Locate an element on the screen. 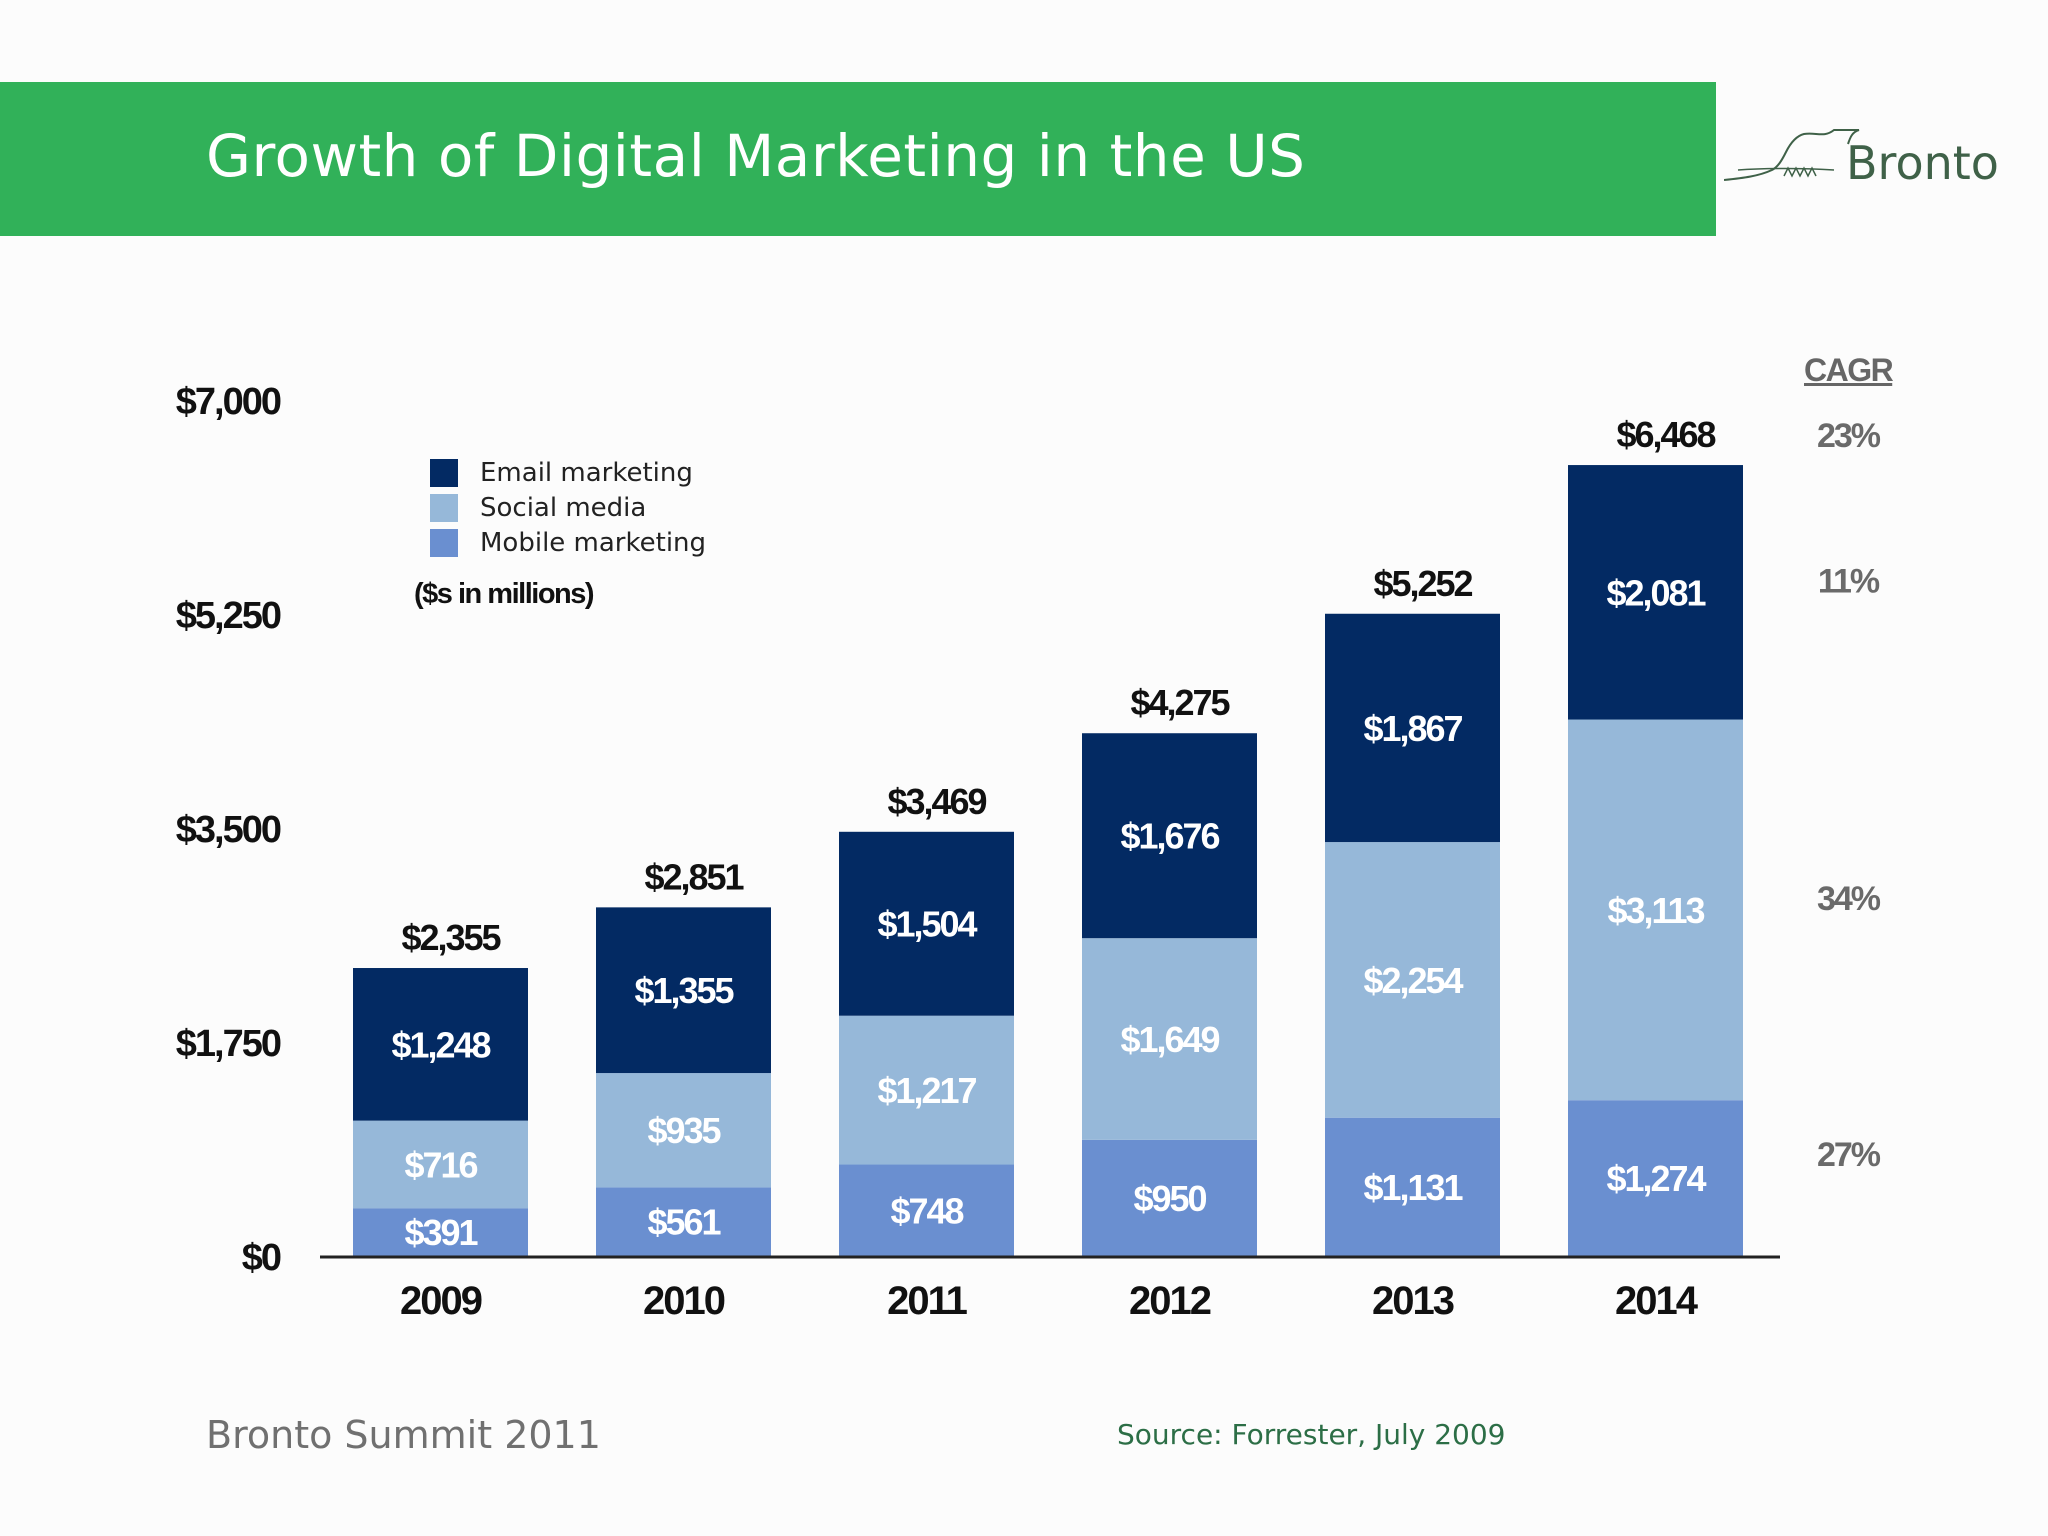  y-tick-label: $0 is located at coordinates (261, 1258).